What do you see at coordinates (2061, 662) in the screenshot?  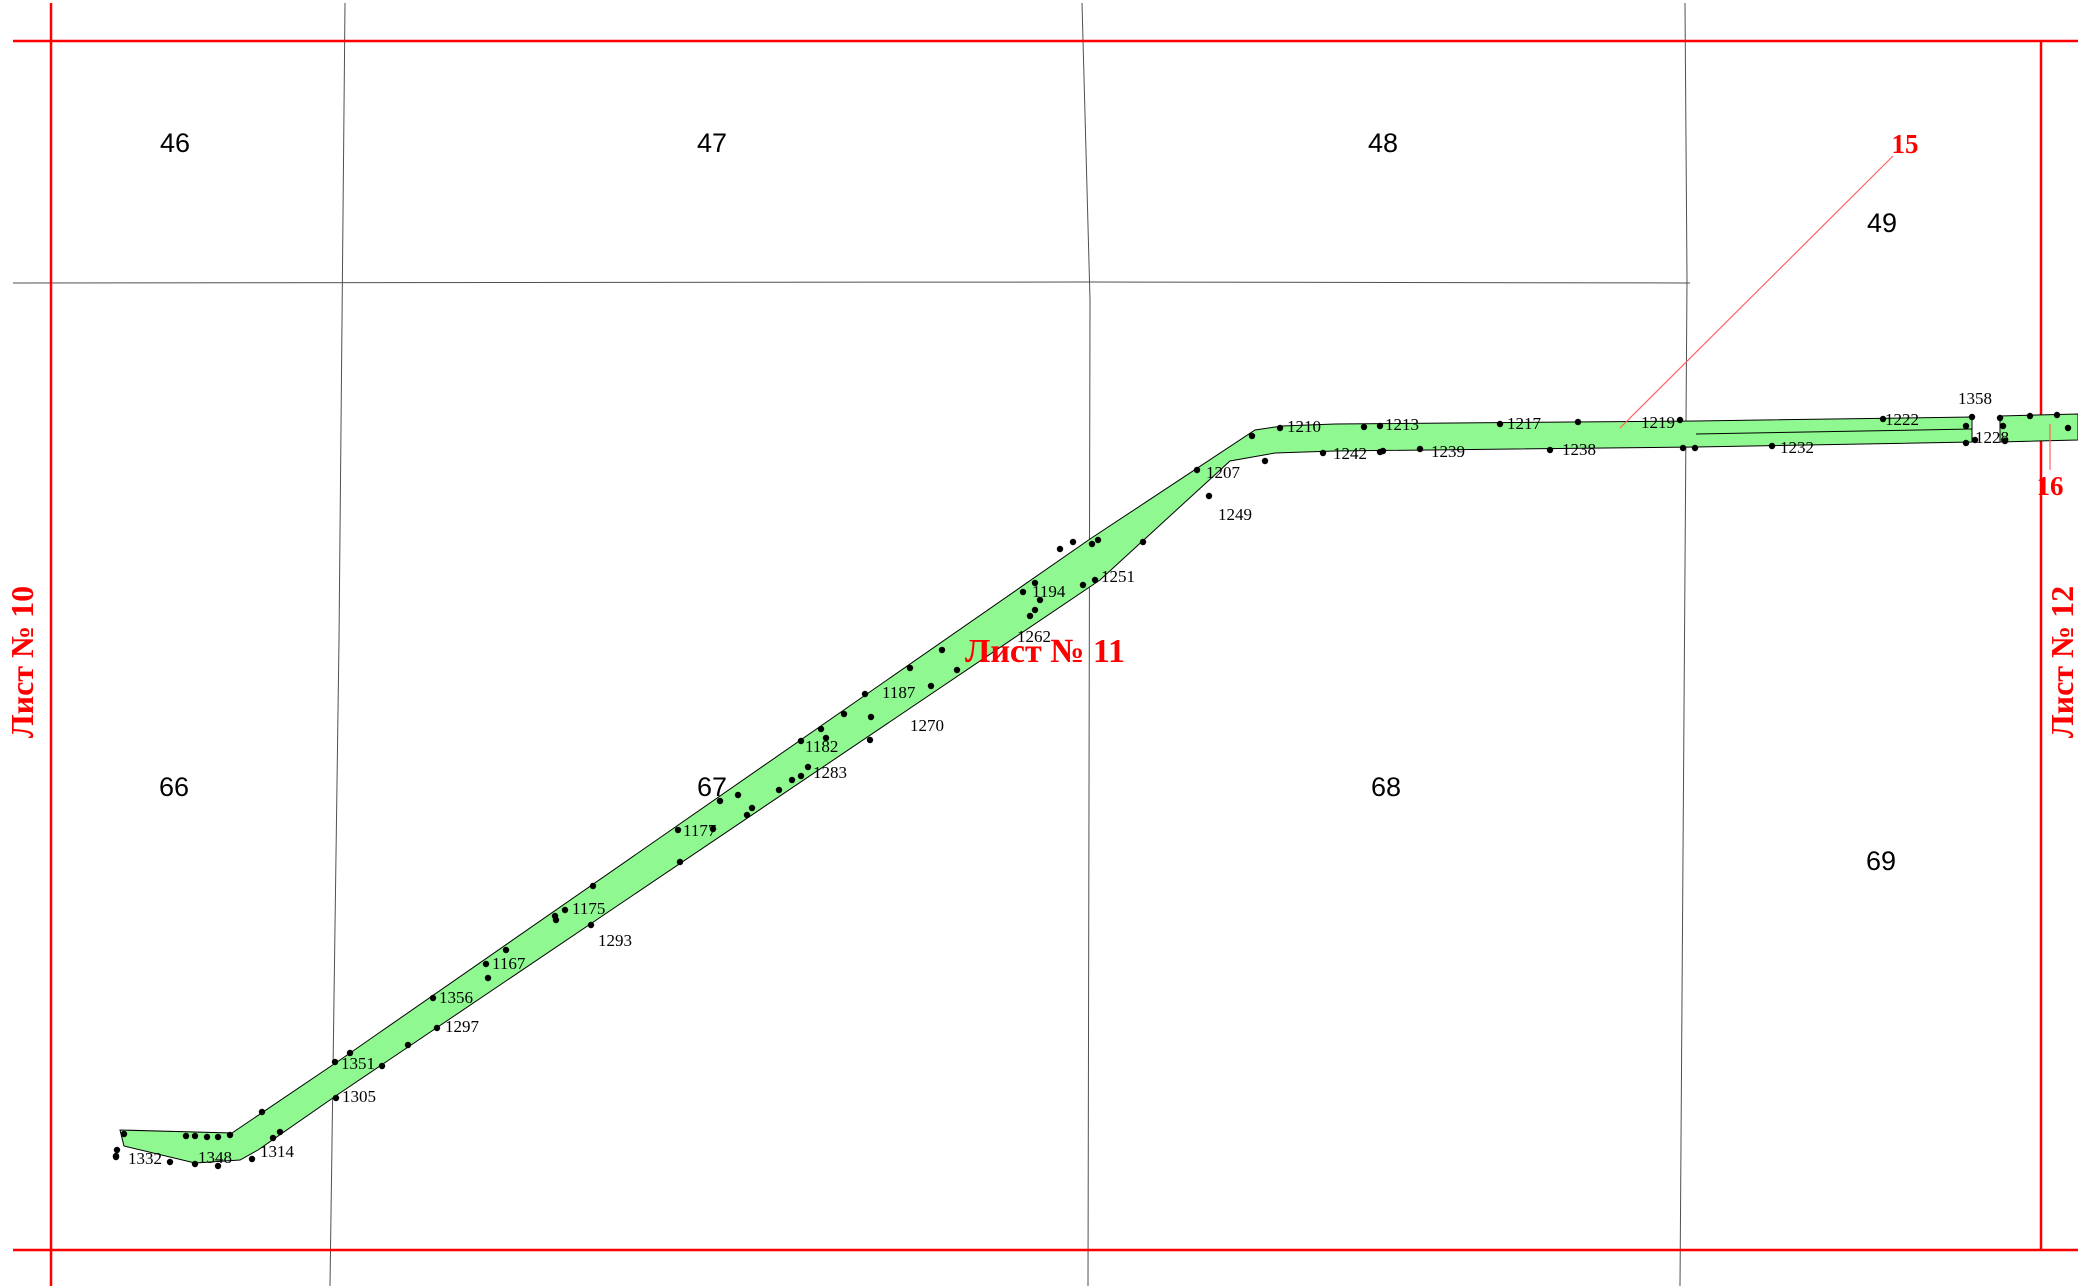 I see `sheet-right-neighbor-label: Лист № 12` at bounding box center [2061, 662].